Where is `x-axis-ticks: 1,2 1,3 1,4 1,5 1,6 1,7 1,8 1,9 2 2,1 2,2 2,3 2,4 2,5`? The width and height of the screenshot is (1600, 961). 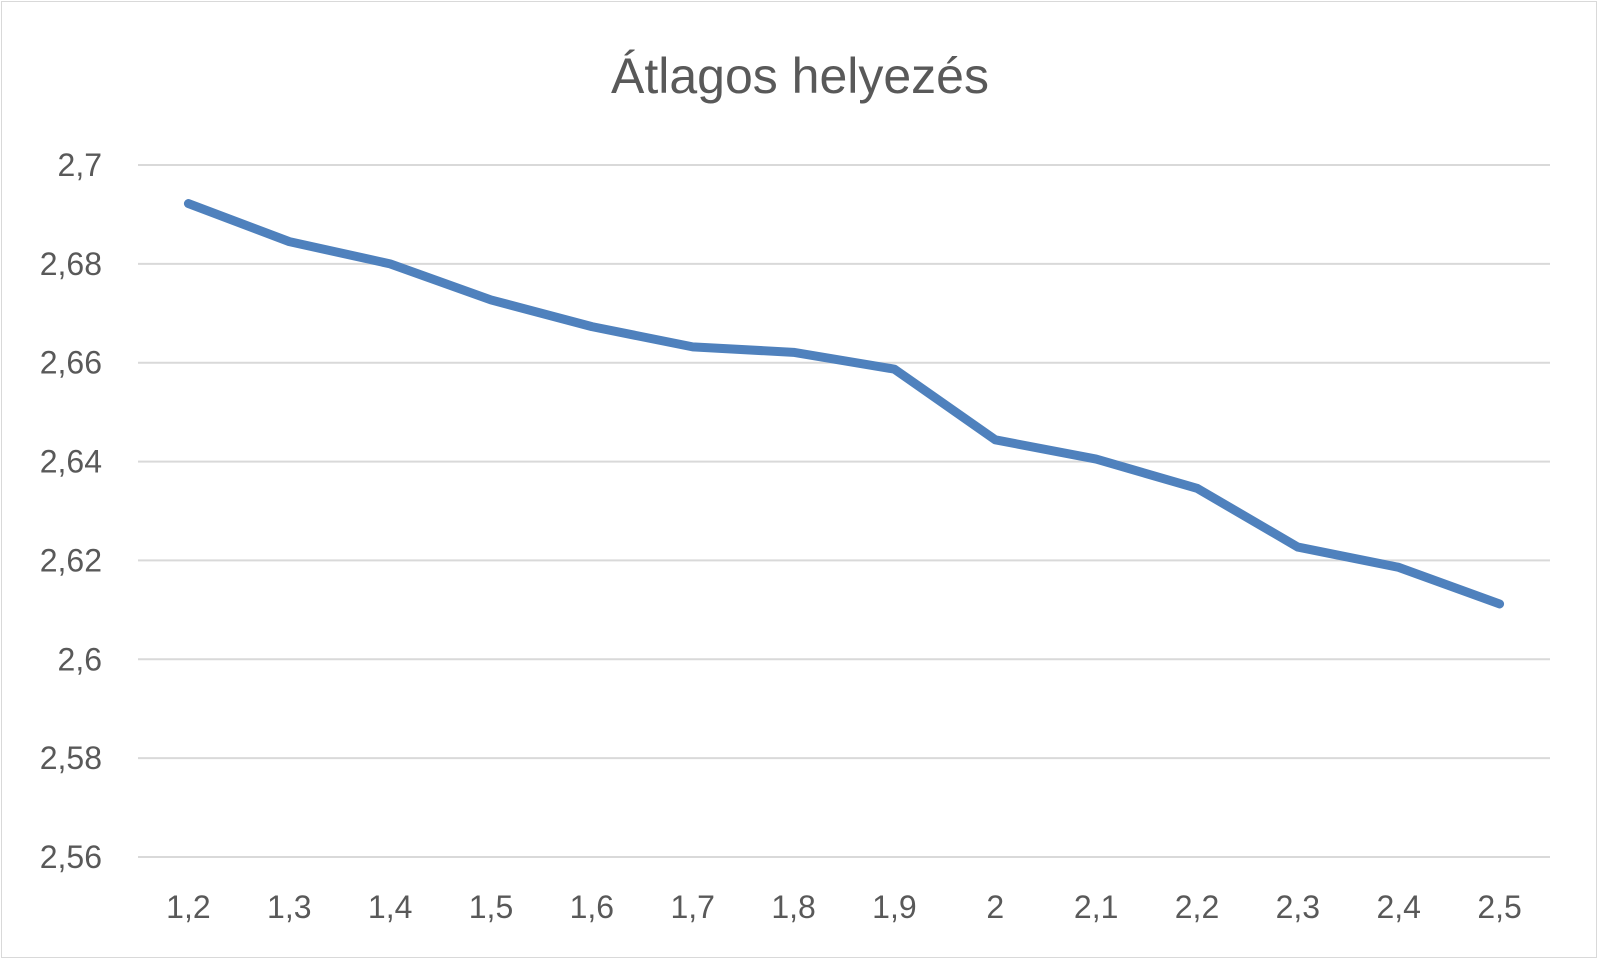 x-axis-ticks: 1,2 1,3 1,4 1,5 1,6 1,7 1,8 1,9 2 2,1 2,2 2,3 2,4 2,5 is located at coordinates (844, 907).